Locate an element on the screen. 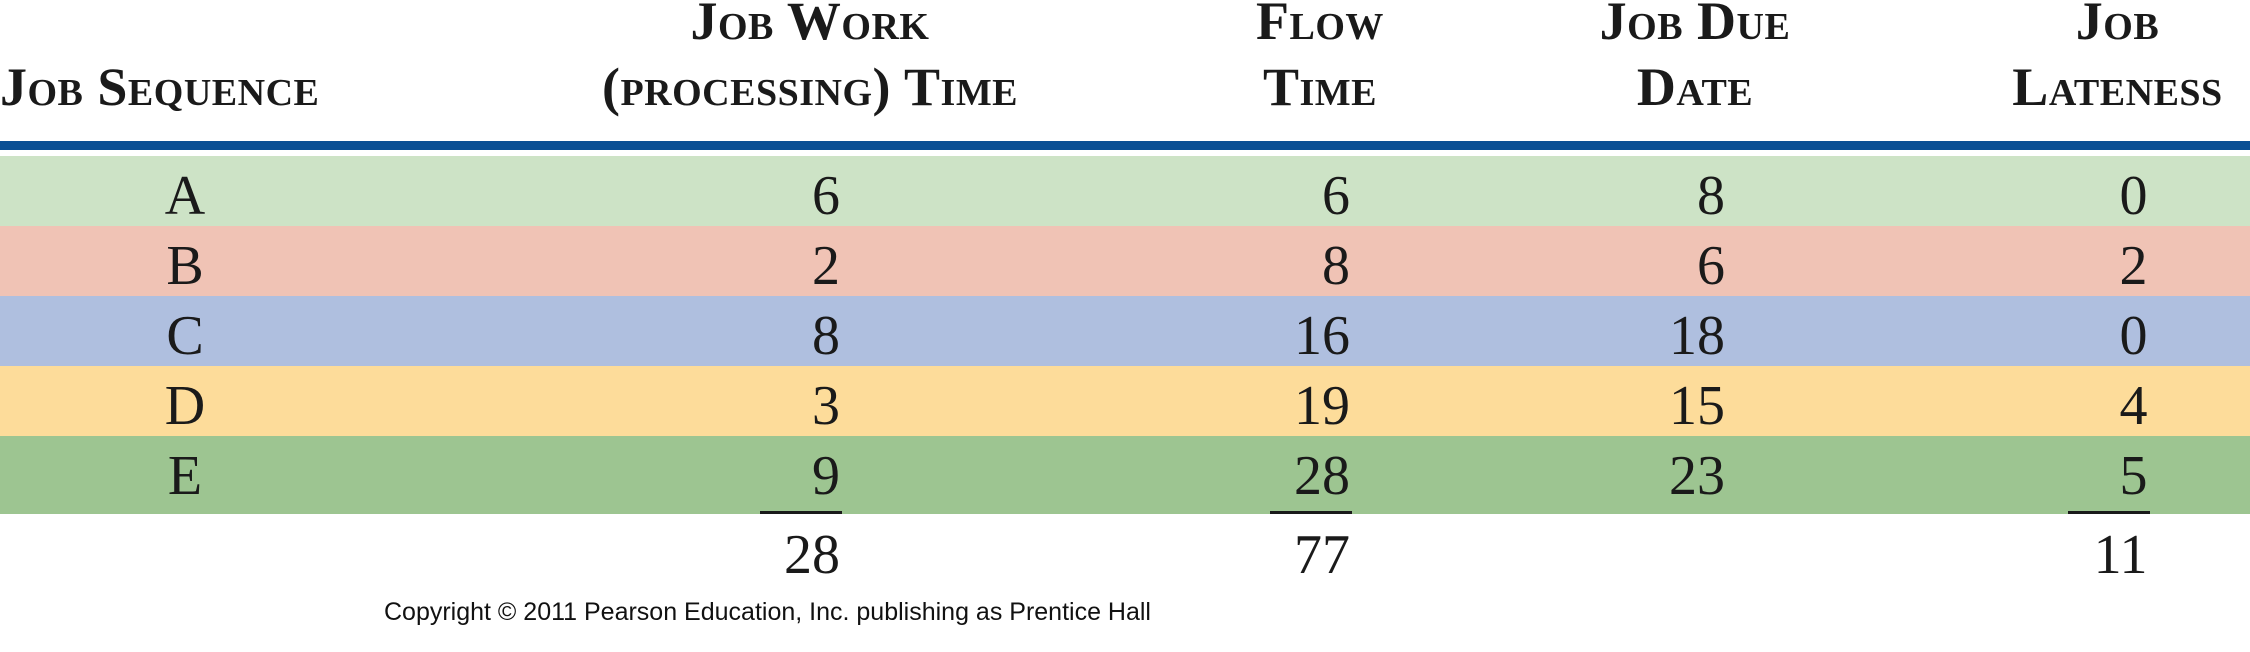 The height and width of the screenshot is (652, 2250). cell-flow-time: 16 is located at coordinates (1322, 336).